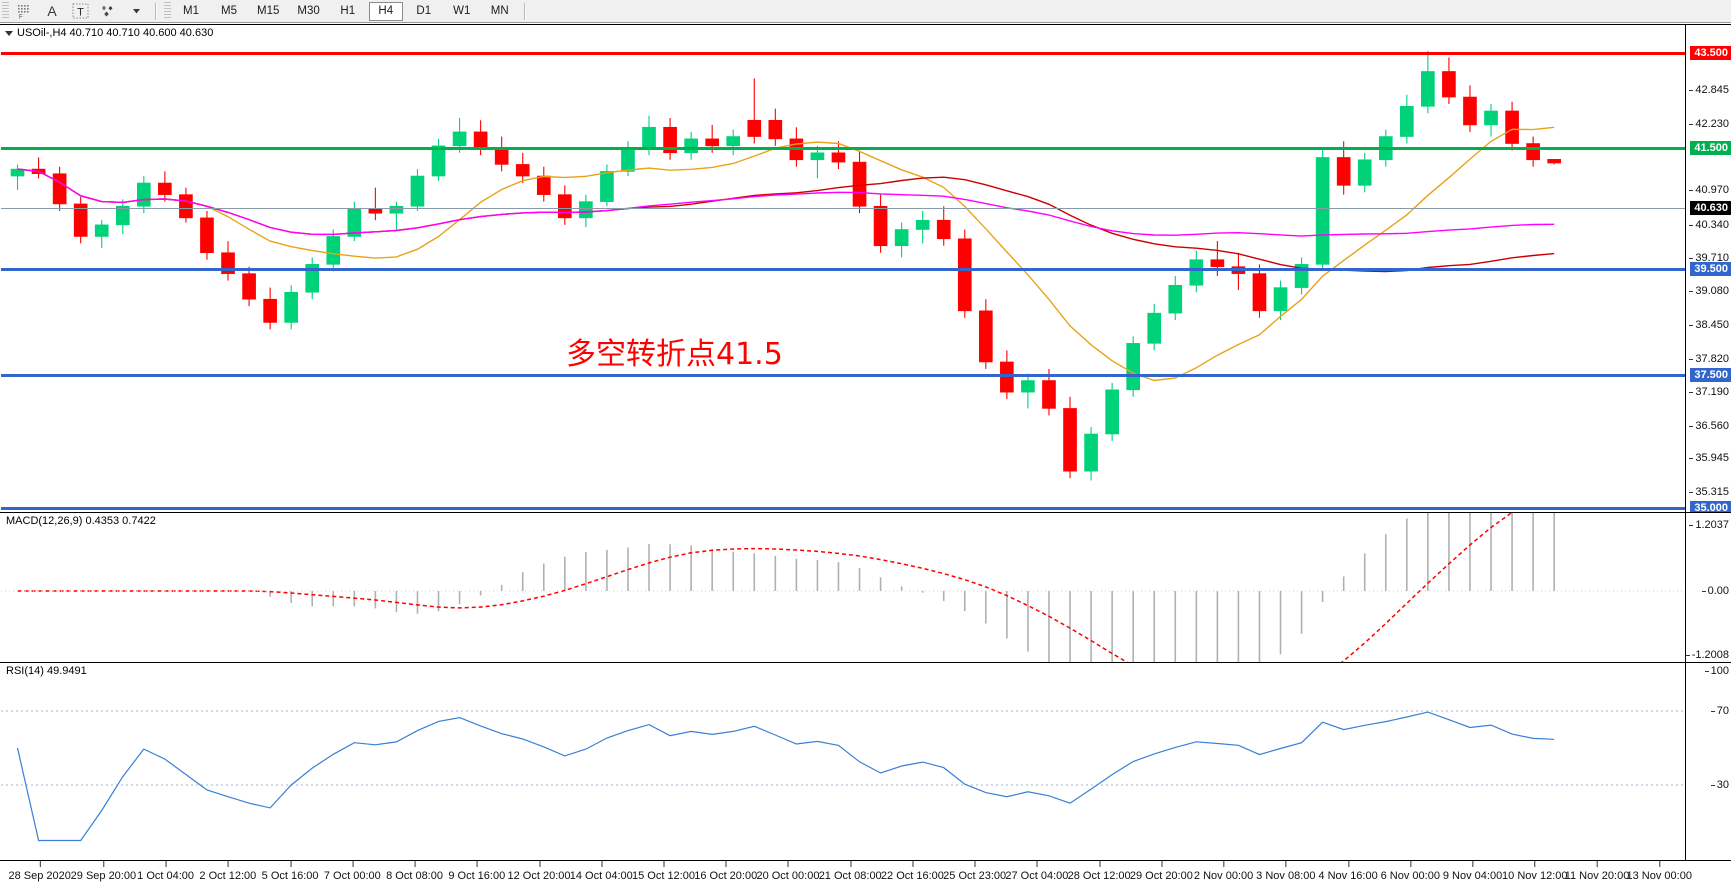  I want to click on rsi-tick-100: 100, so click(1716, 671).